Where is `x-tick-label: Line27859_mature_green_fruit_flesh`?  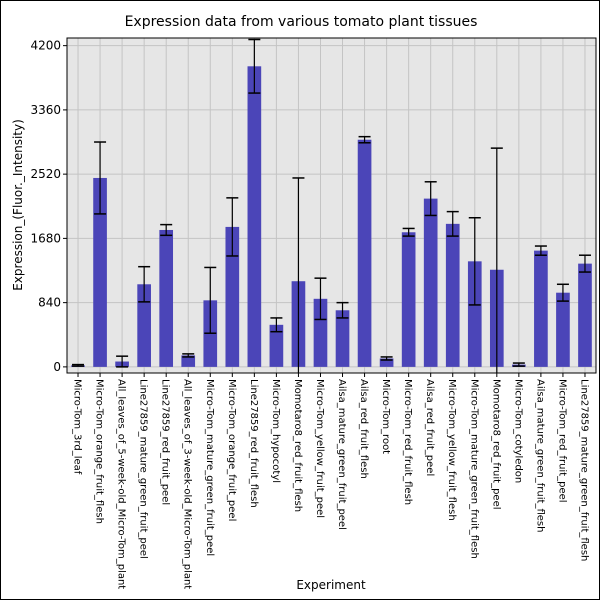
x-tick-label: Line27859_mature_green_fruit_flesh is located at coordinates (583, 470).